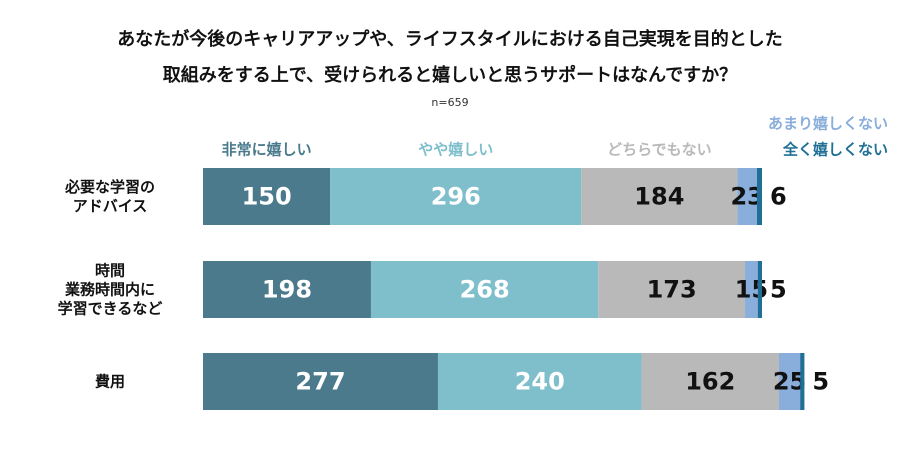 The width and height of the screenshot is (897, 449). I want to click on value-label: 240, so click(540, 382).